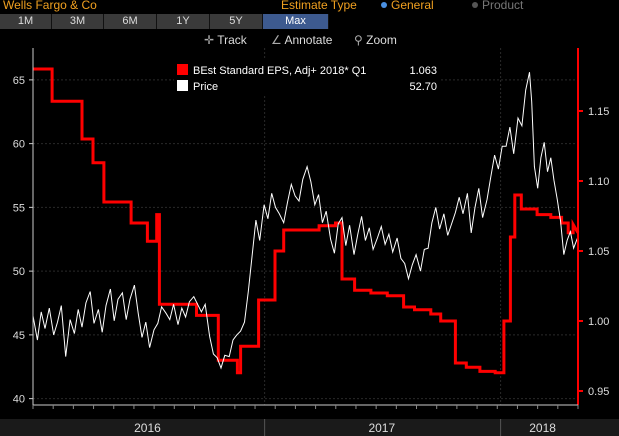  I want to click on tab-1m: 1M, so click(26, 21).